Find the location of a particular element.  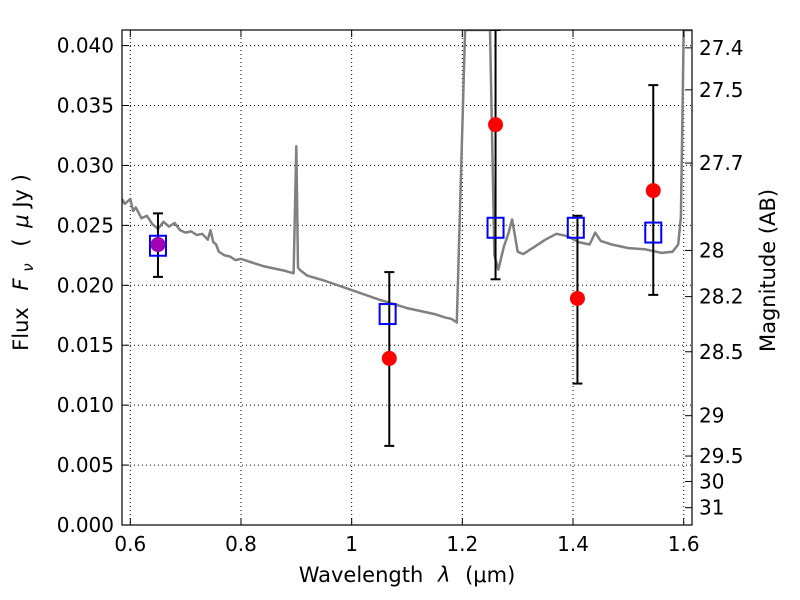

y-axis-label-f: F is located at coordinates (21, 283).